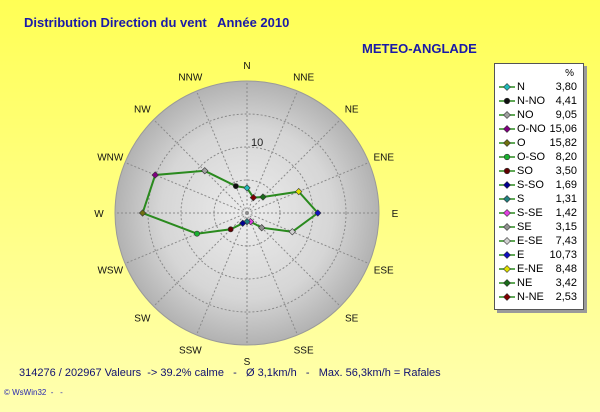 The height and width of the screenshot is (412, 600). I want to click on marker-se, so click(262, 228).